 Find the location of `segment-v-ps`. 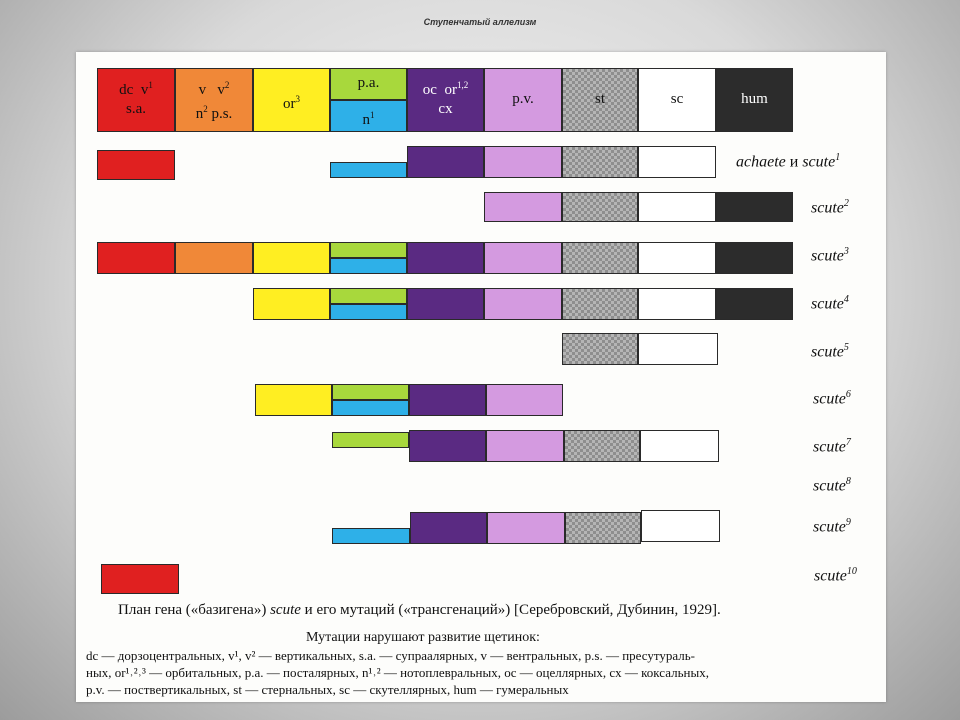

segment-v-ps is located at coordinates (214, 100).